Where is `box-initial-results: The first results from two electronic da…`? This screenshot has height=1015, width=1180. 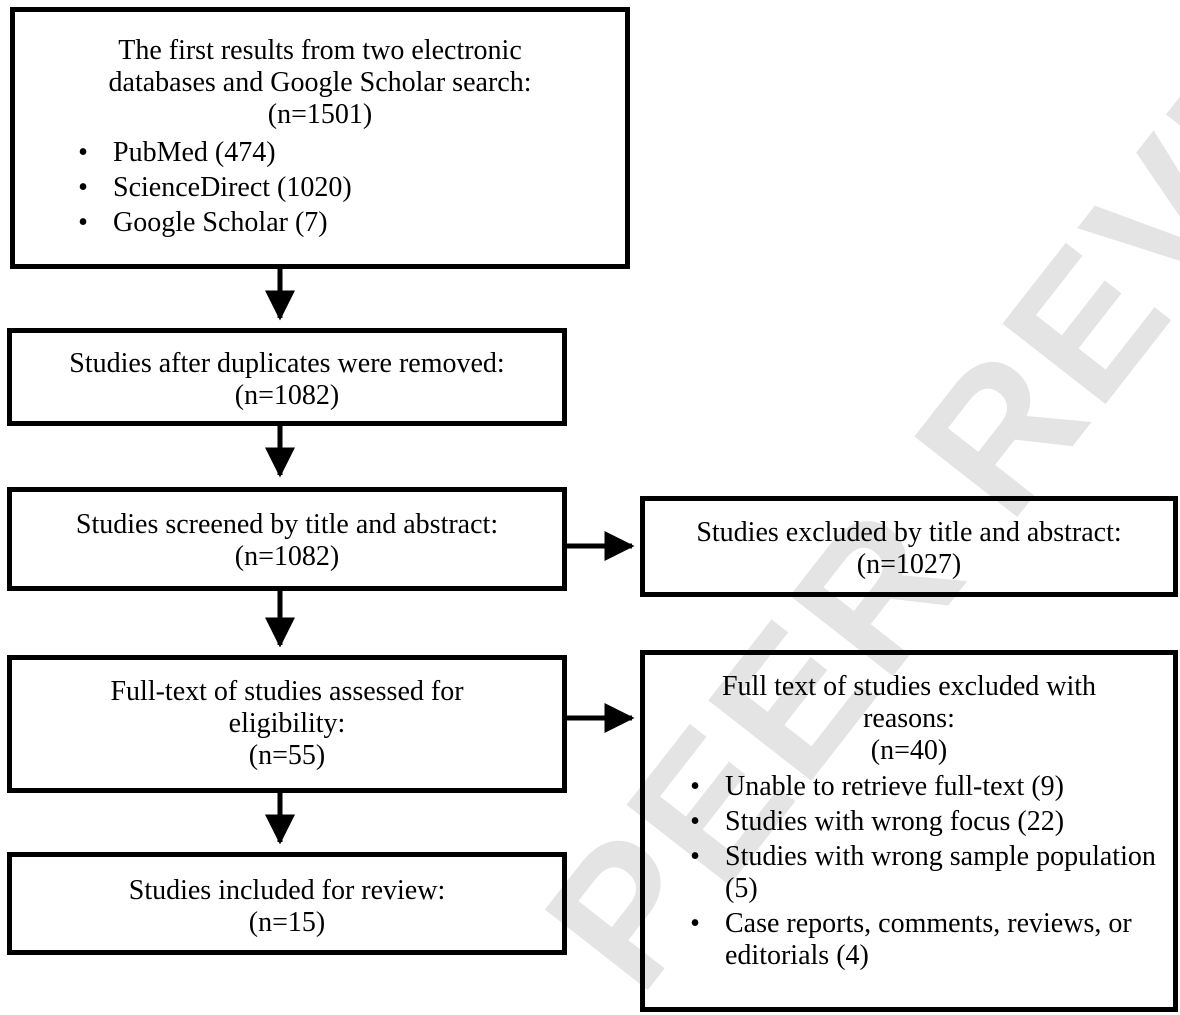
box-initial-results: The first results from two electronic da… is located at coordinates (320, 138).